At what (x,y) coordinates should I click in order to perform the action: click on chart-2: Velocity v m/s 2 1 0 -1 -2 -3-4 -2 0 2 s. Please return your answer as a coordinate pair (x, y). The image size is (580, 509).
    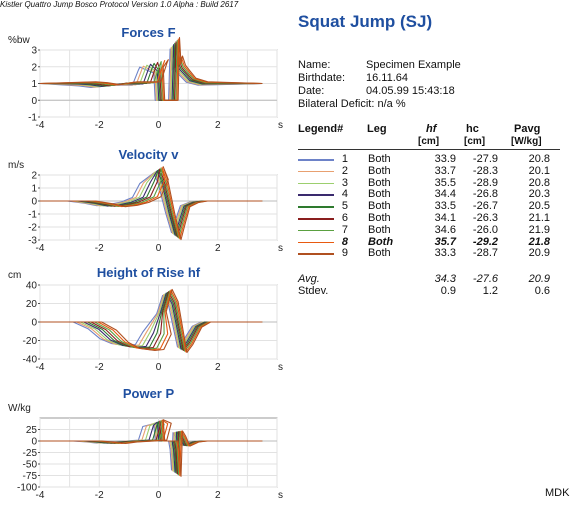
    Looking at the image, I should click on (145, 200).